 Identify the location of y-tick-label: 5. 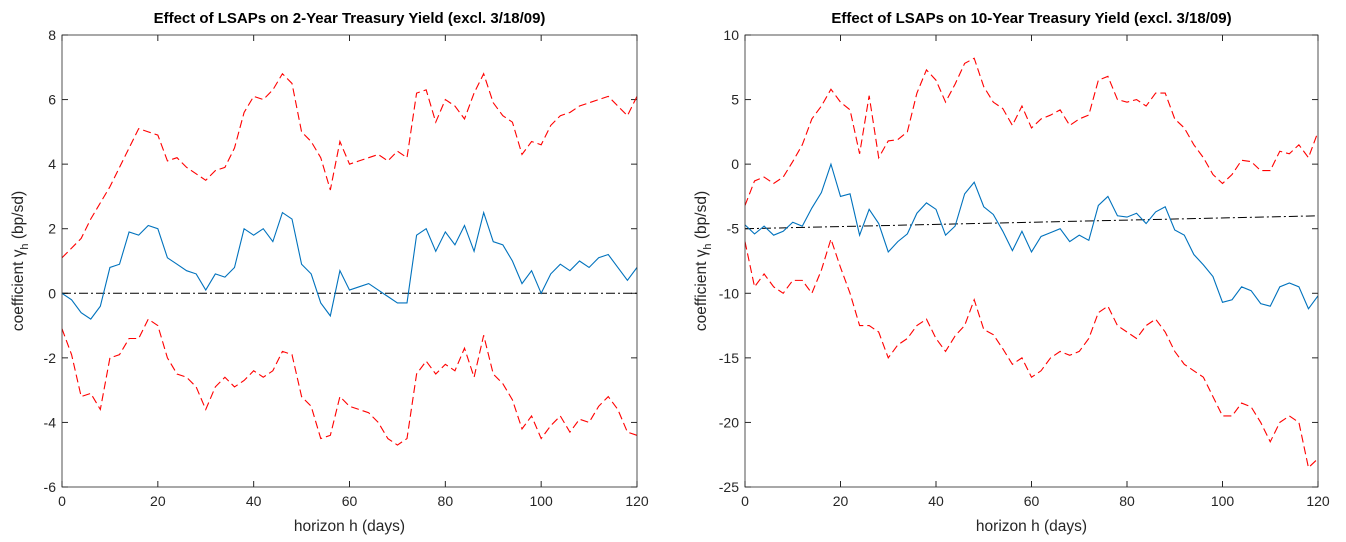
(735, 100).